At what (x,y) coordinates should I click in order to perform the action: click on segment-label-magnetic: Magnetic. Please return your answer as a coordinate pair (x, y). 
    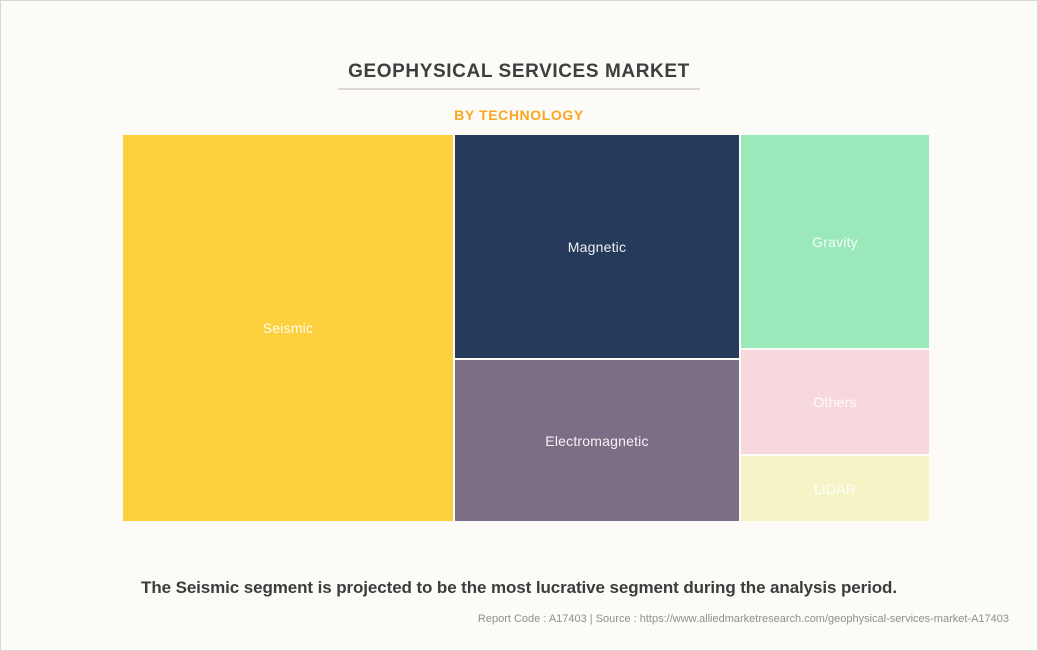
    Looking at the image, I should click on (597, 246).